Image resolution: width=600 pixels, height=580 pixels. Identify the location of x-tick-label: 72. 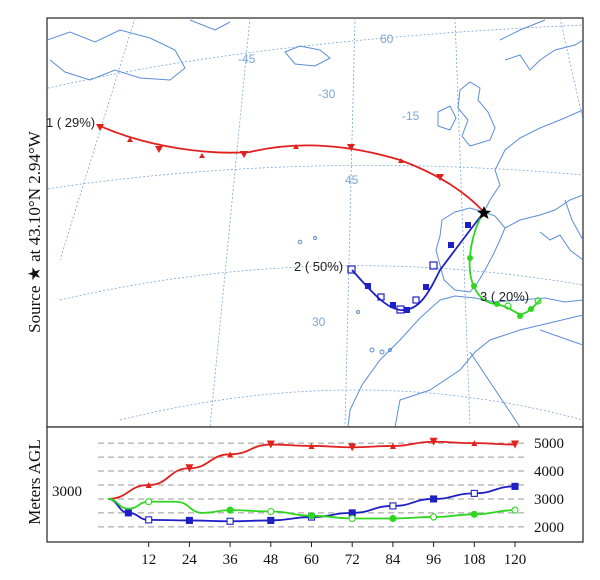
(352, 560).